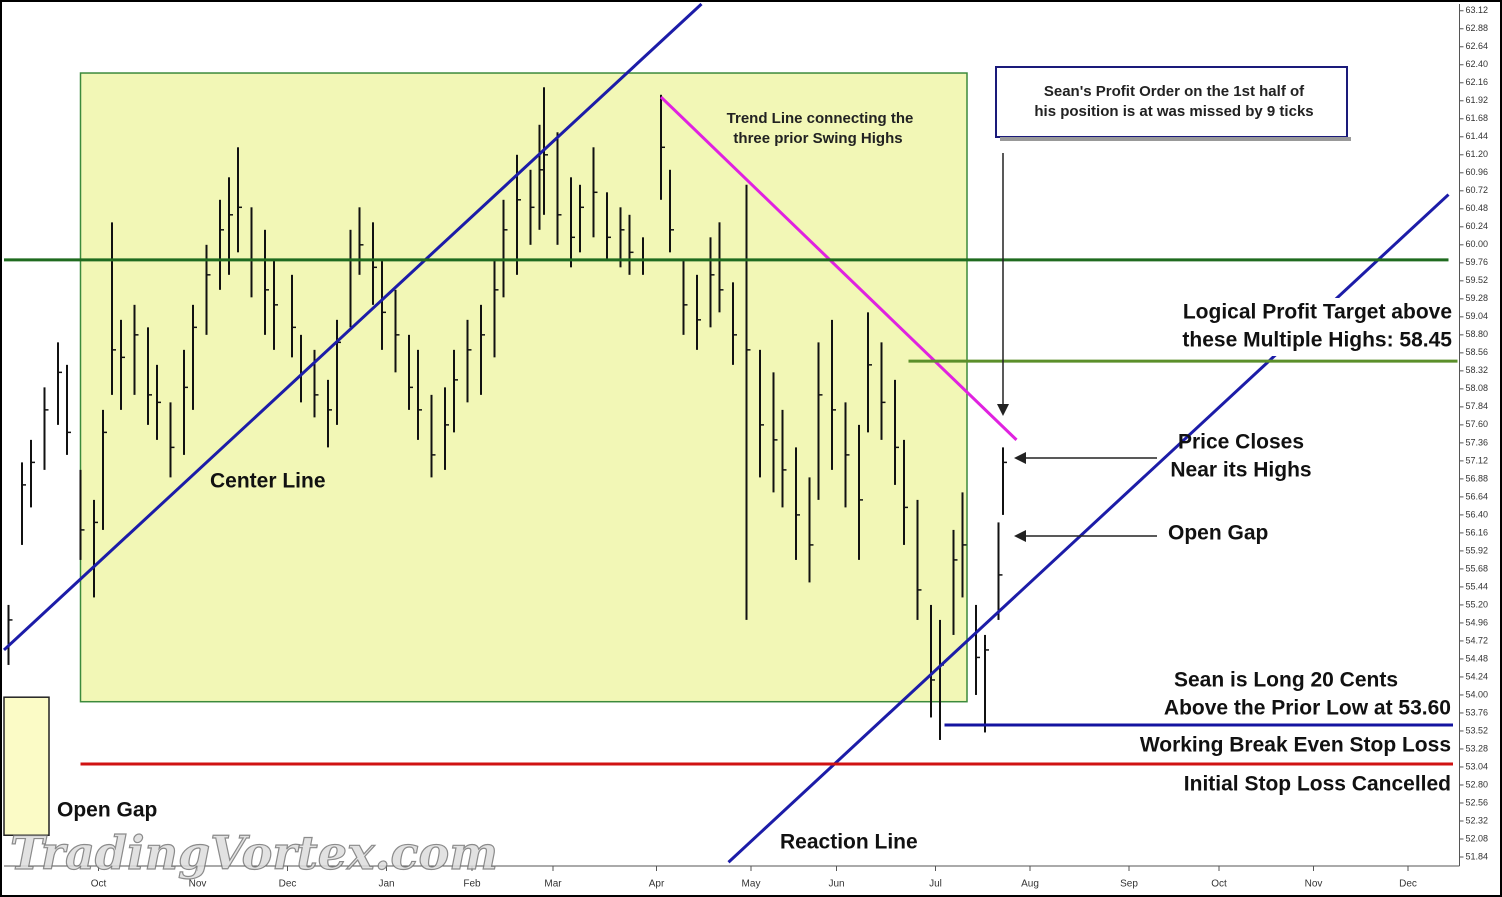  I want to click on x-tick-label: Mar, so click(553, 884).